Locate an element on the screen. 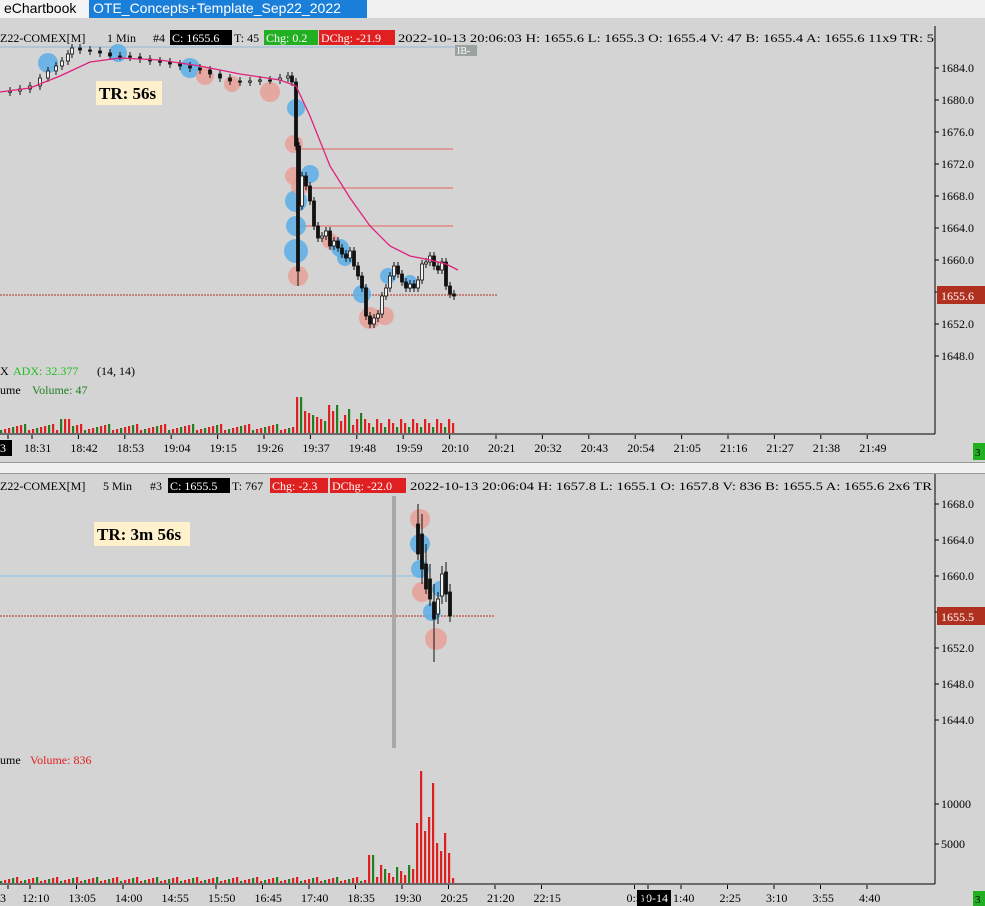  chart1-timer: TR: 56s is located at coordinates (128, 93).